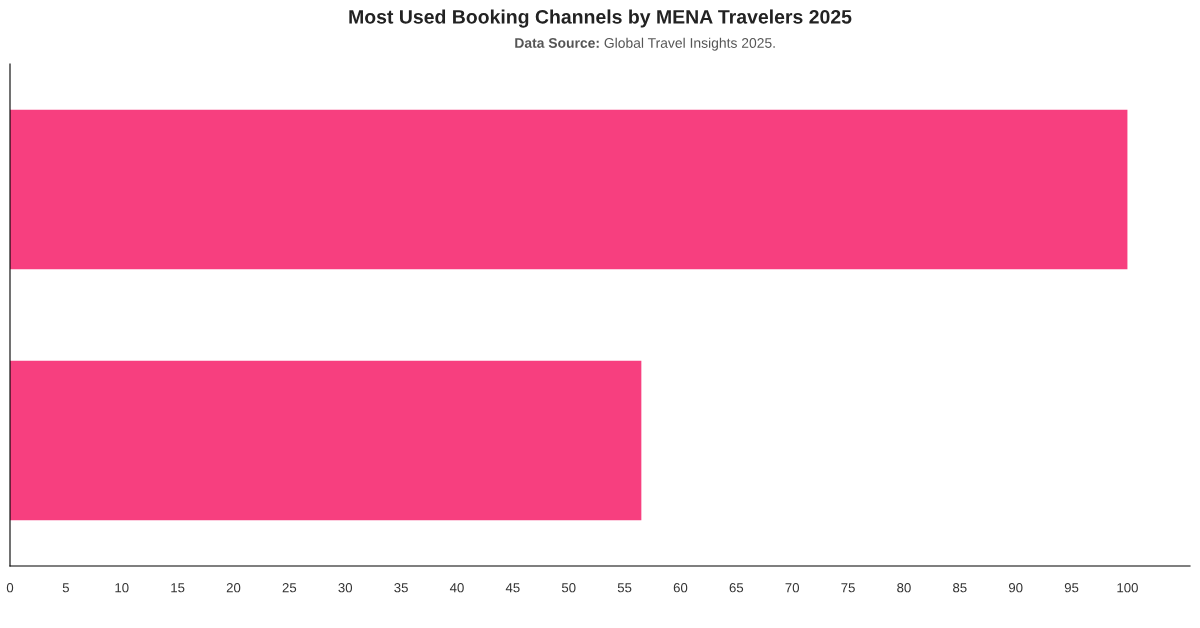  What do you see at coordinates (736, 588) in the screenshot?
I see `x-tick-label: 65` at bounding box center [736, 588].